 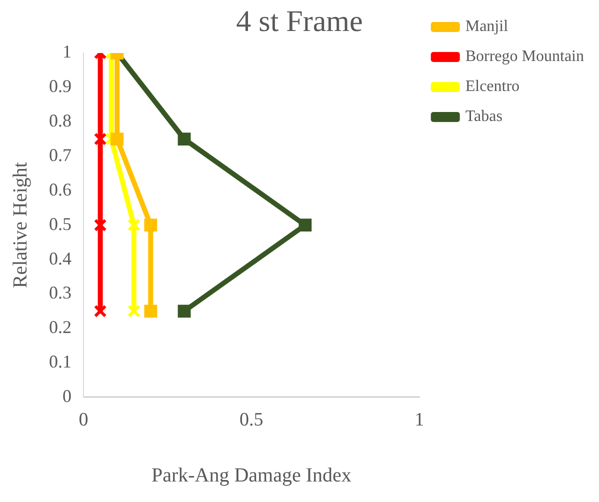 I want to click on x-tick-label: 0, so click(x=83, y=420).